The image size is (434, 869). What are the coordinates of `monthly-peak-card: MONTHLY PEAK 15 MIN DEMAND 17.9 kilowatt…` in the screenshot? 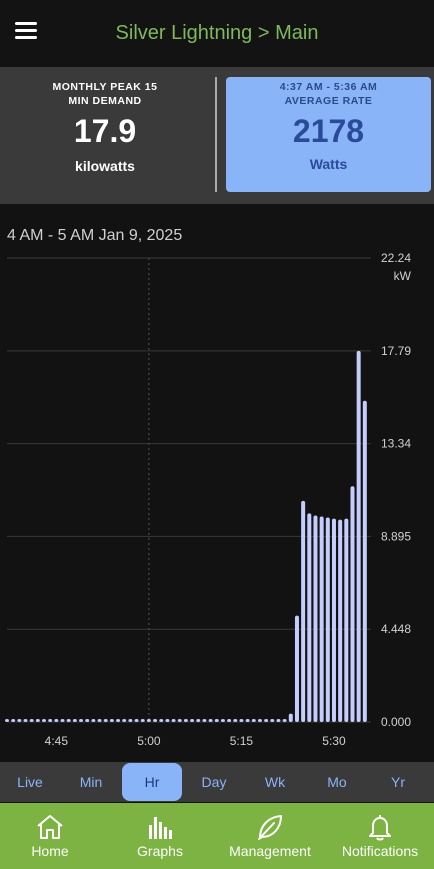 It's located at (105, 134).